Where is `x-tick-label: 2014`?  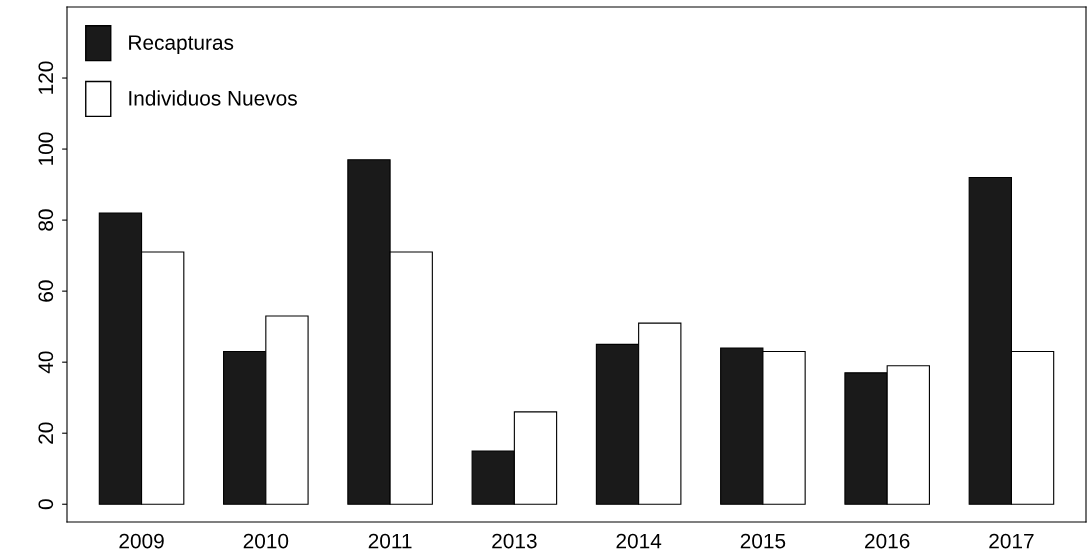 x-tick-label: 2014 is located at coordinates (639, 541).